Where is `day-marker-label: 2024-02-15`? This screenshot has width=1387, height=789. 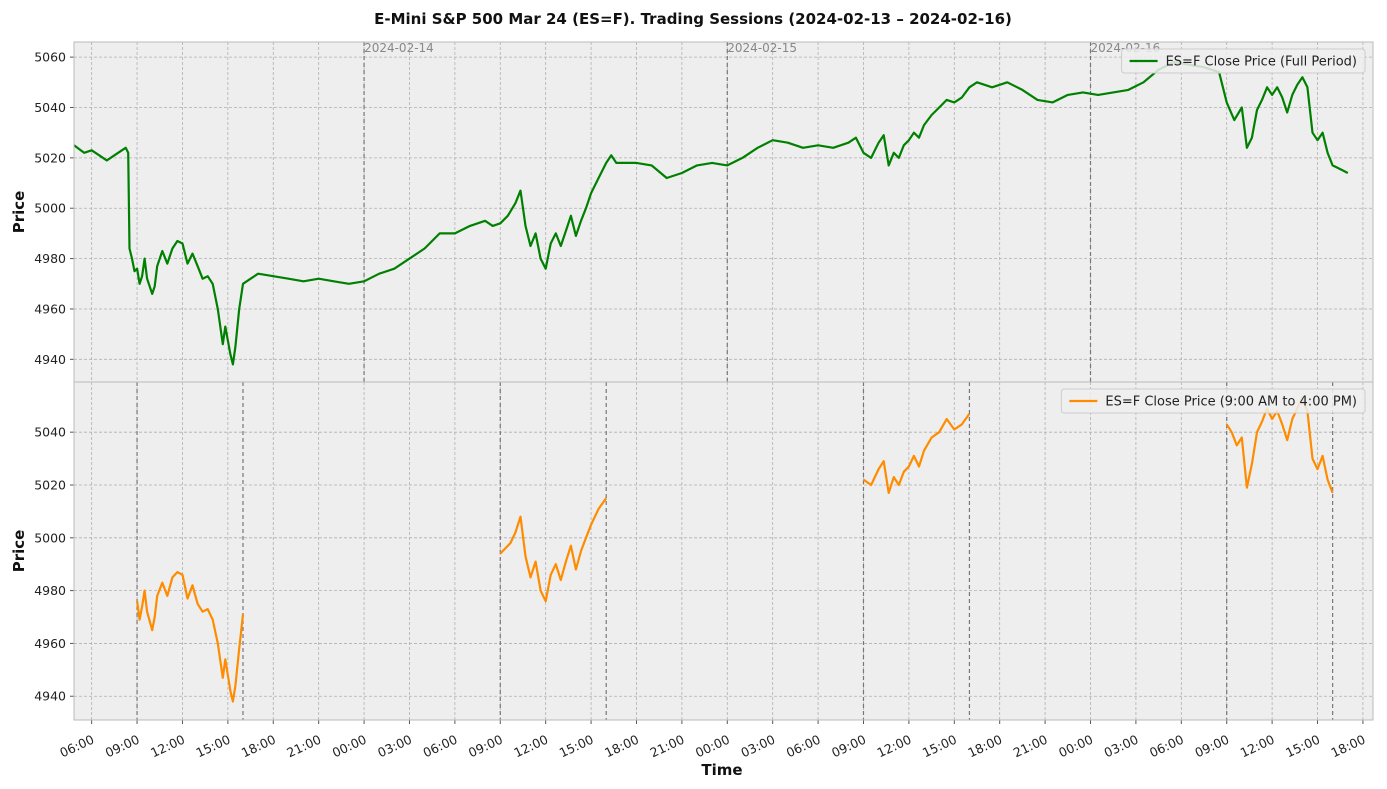
day-marker-label: 2024-02-15 is located at coordinates (762, 48).